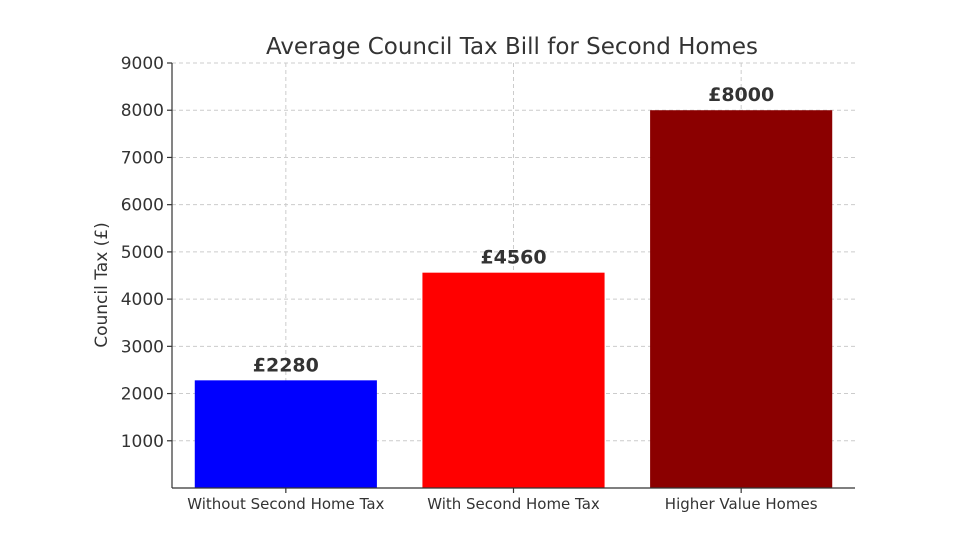 This screenshot has height=551, width=980. I want to click on y-tick-label: 6000, so click(142, 206).